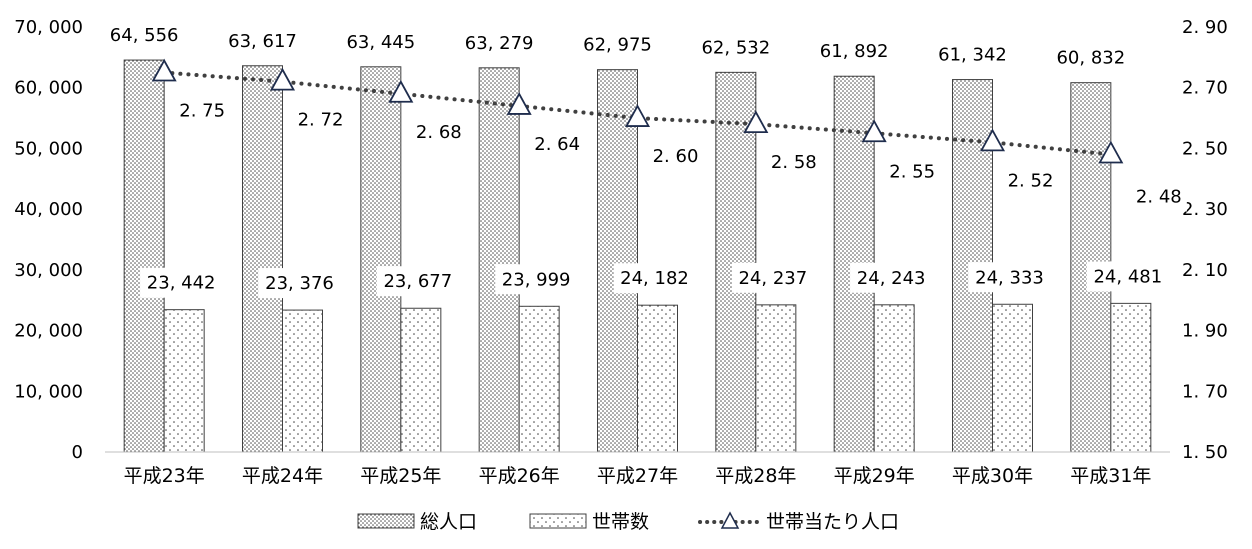 This screenshot has width=1252, height=549. I want to click on x-axis-tick-label: 平成24年, so click(282, 476).